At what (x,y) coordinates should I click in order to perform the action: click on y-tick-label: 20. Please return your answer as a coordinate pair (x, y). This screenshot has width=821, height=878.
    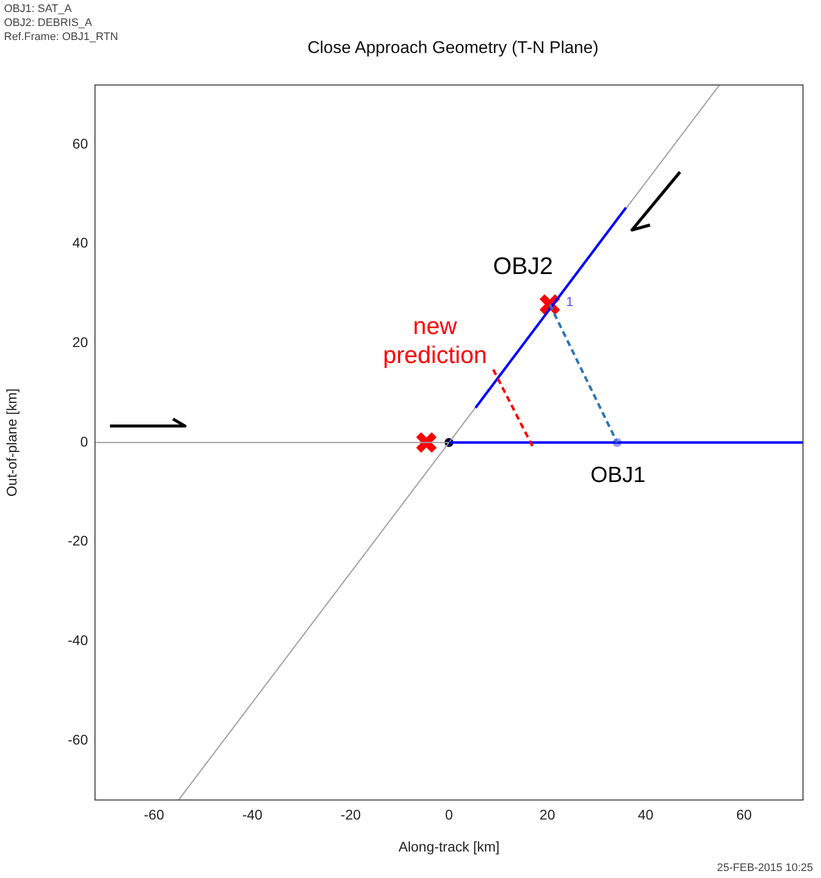
    Looking at the image, I should click on (80, 342).